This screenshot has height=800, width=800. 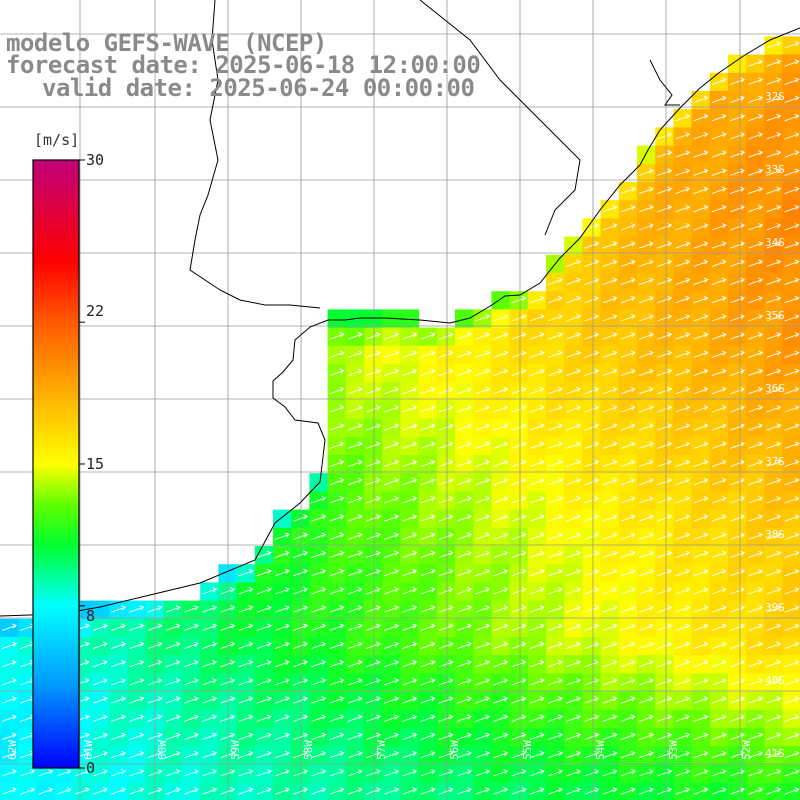 What do you see at coordinates (775, 96) in the screenshot?
I see `lat-label: 32S` at bounding box center [775, 96].